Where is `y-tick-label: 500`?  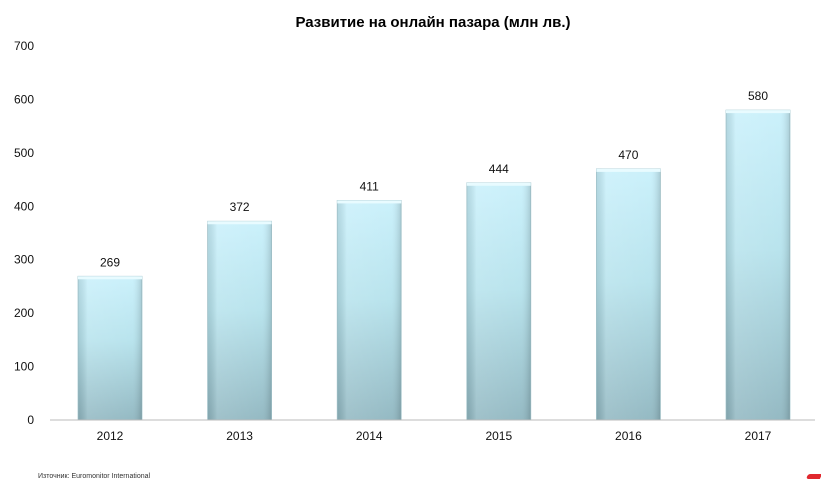
y-tick-label: 500 is located at coordinates (24, 153).